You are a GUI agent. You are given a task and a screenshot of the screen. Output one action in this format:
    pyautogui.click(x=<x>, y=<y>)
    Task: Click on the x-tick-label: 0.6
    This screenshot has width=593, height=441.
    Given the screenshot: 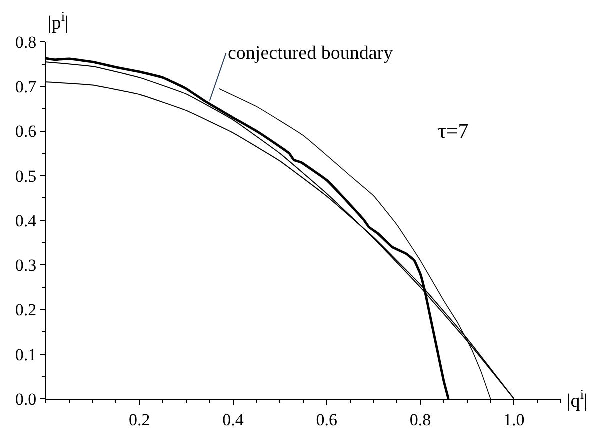 What is the action you would take?
    pyautogui.click(x=327, y=420)
    